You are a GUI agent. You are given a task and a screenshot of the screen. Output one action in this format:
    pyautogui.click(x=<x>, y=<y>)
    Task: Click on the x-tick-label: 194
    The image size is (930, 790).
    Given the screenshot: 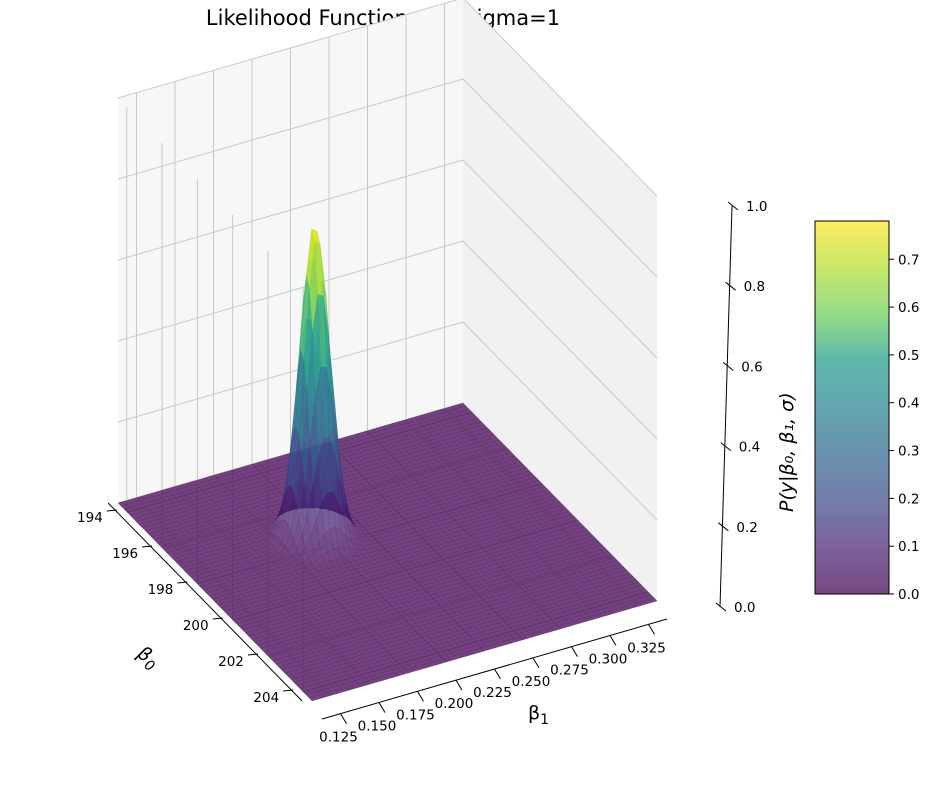 What is the action you would take?
    pyautogui.click(x=90, y=518)
    